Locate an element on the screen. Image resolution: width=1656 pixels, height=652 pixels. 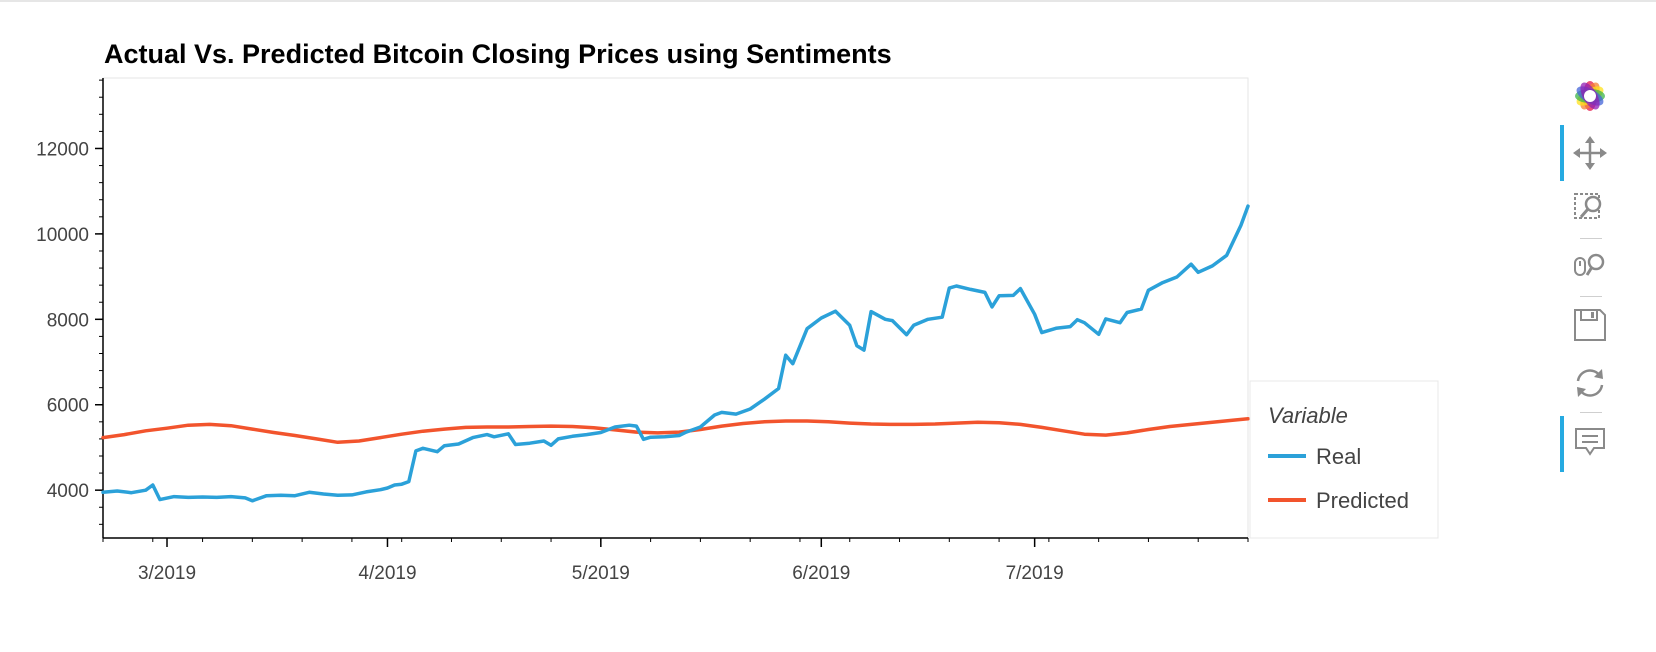
x-tick-label: 3/2019 is located at coordinates (167, 573).